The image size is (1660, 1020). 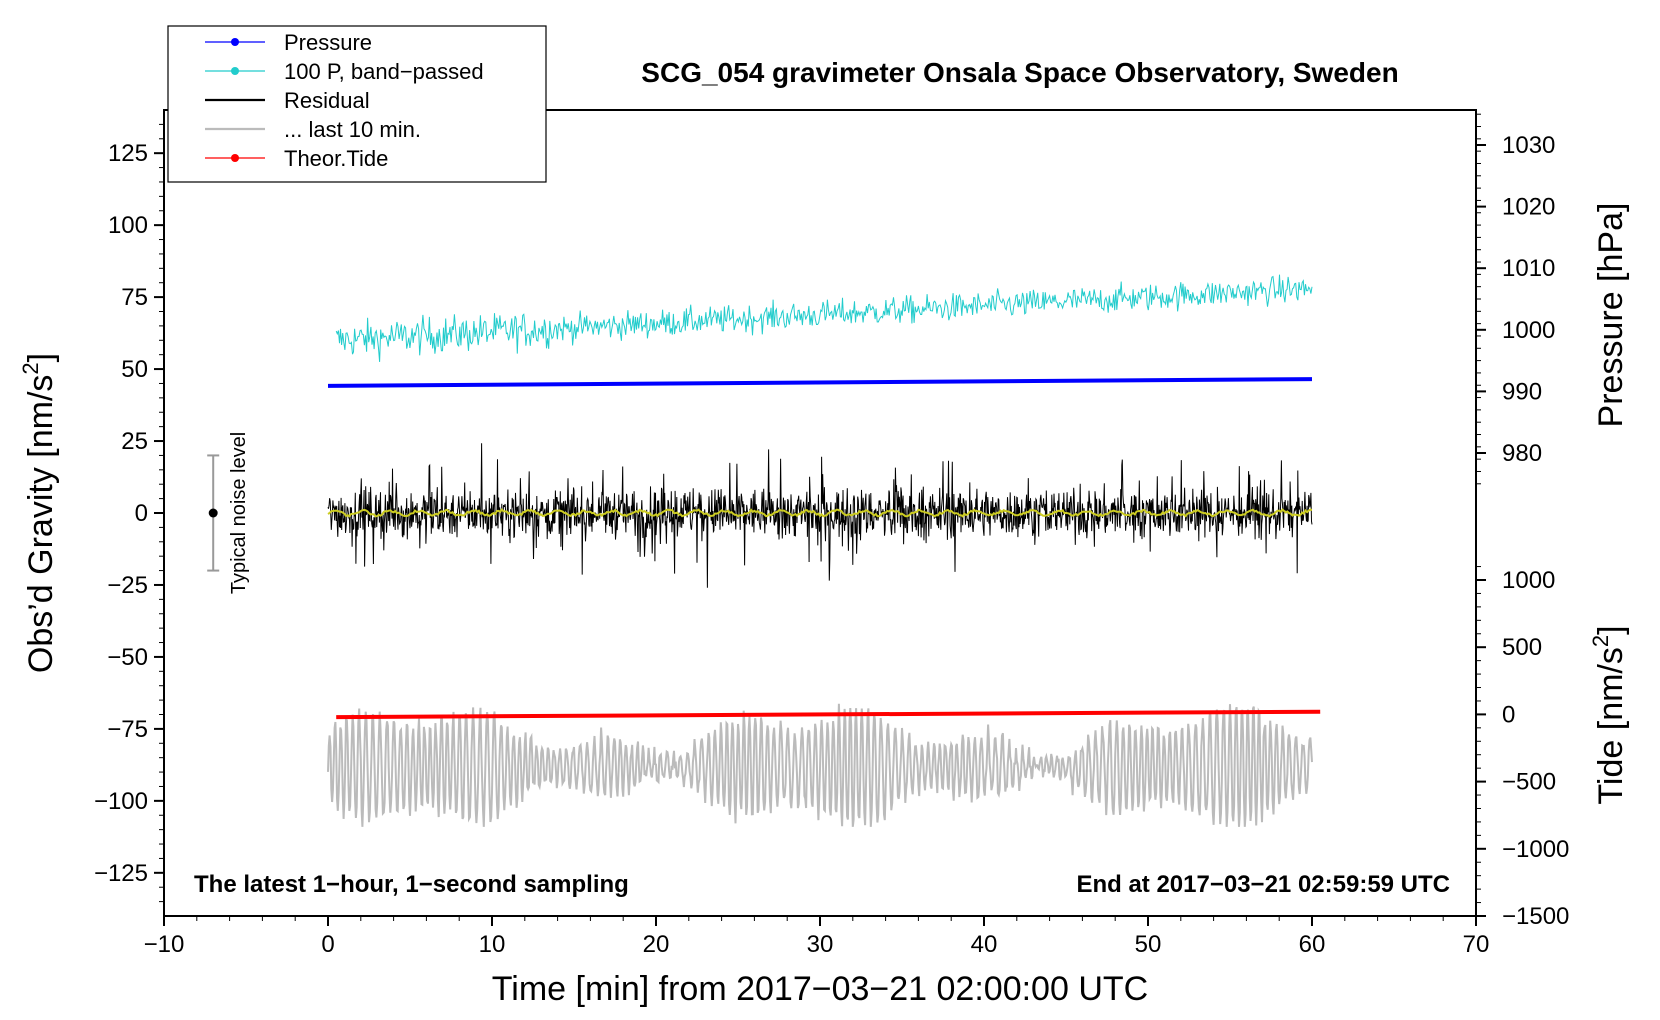 I want to click on pressure-tick-label: 1010, so click(x=1528, y=268).